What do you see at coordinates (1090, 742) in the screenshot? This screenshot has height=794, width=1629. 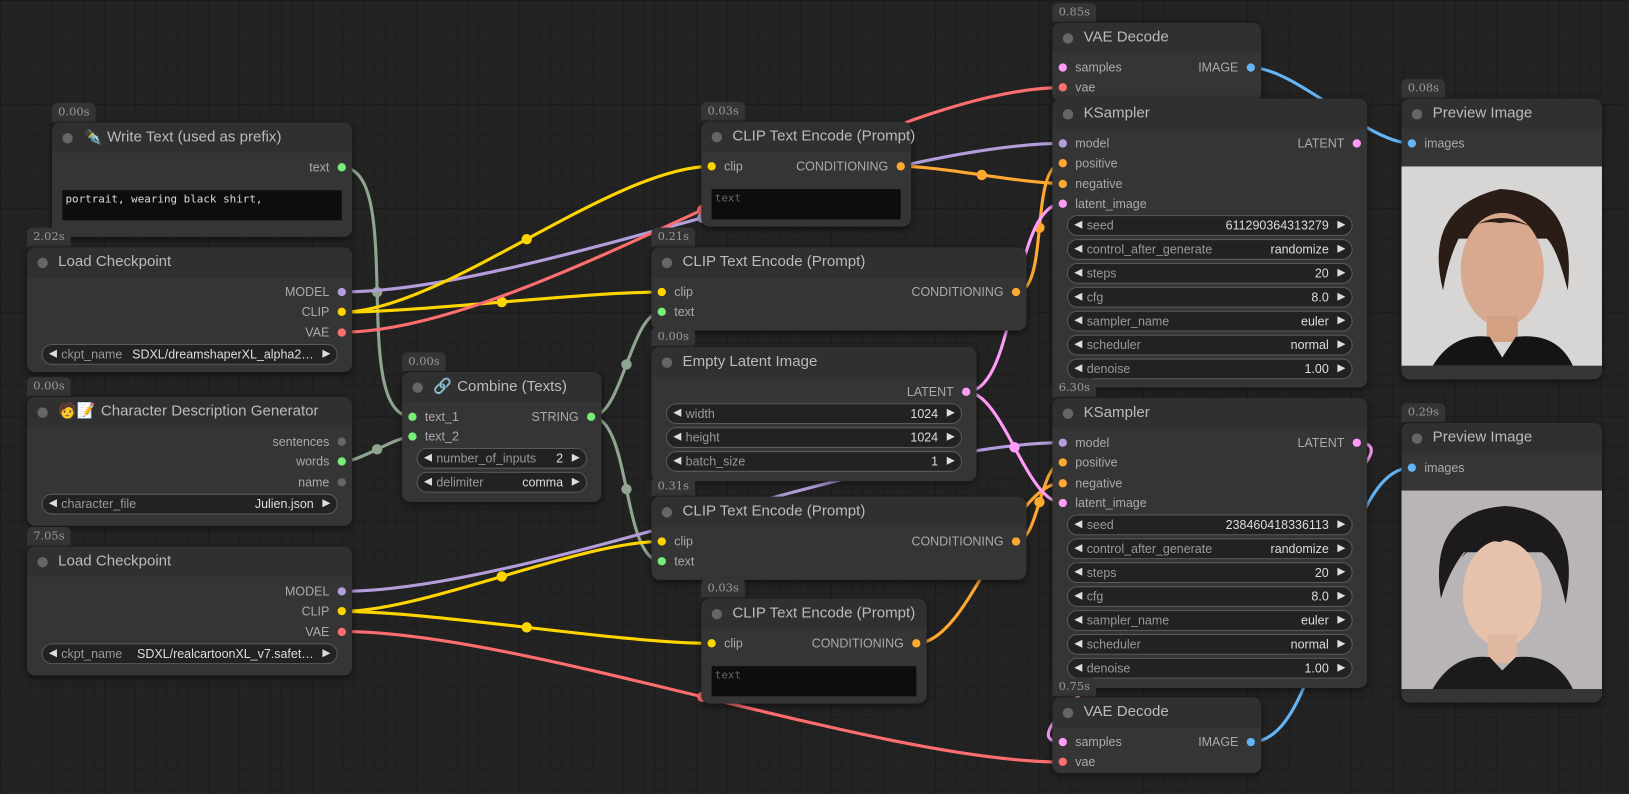 I see `input-slot-samples: samples` at bounding box center [1090, 742].